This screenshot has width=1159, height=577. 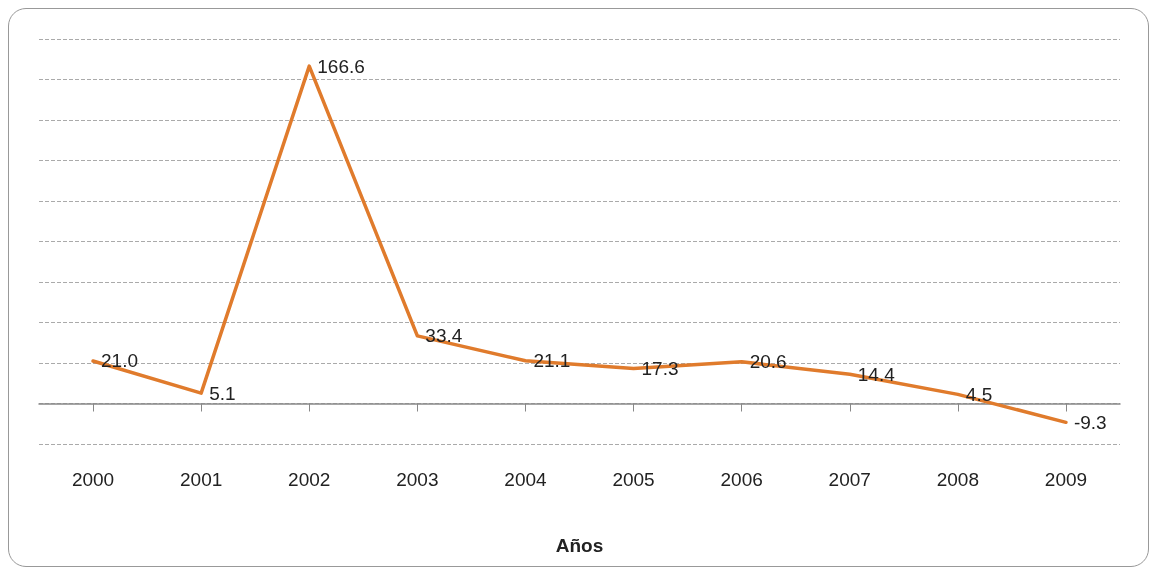 I want to click on x-axis-title: Años, so click(x=579, y=545).